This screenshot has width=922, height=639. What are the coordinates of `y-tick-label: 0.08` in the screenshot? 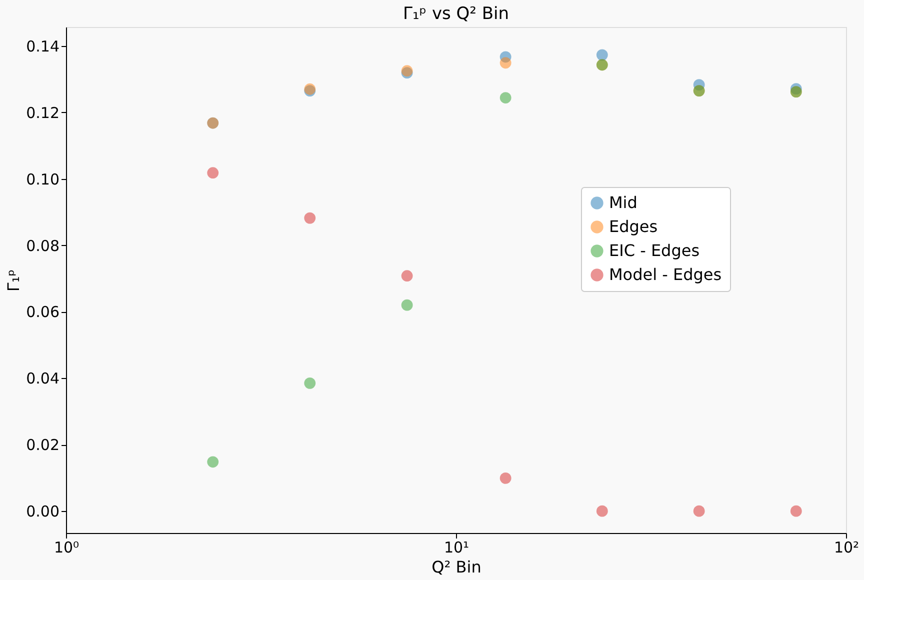 It's located at (43, 245).